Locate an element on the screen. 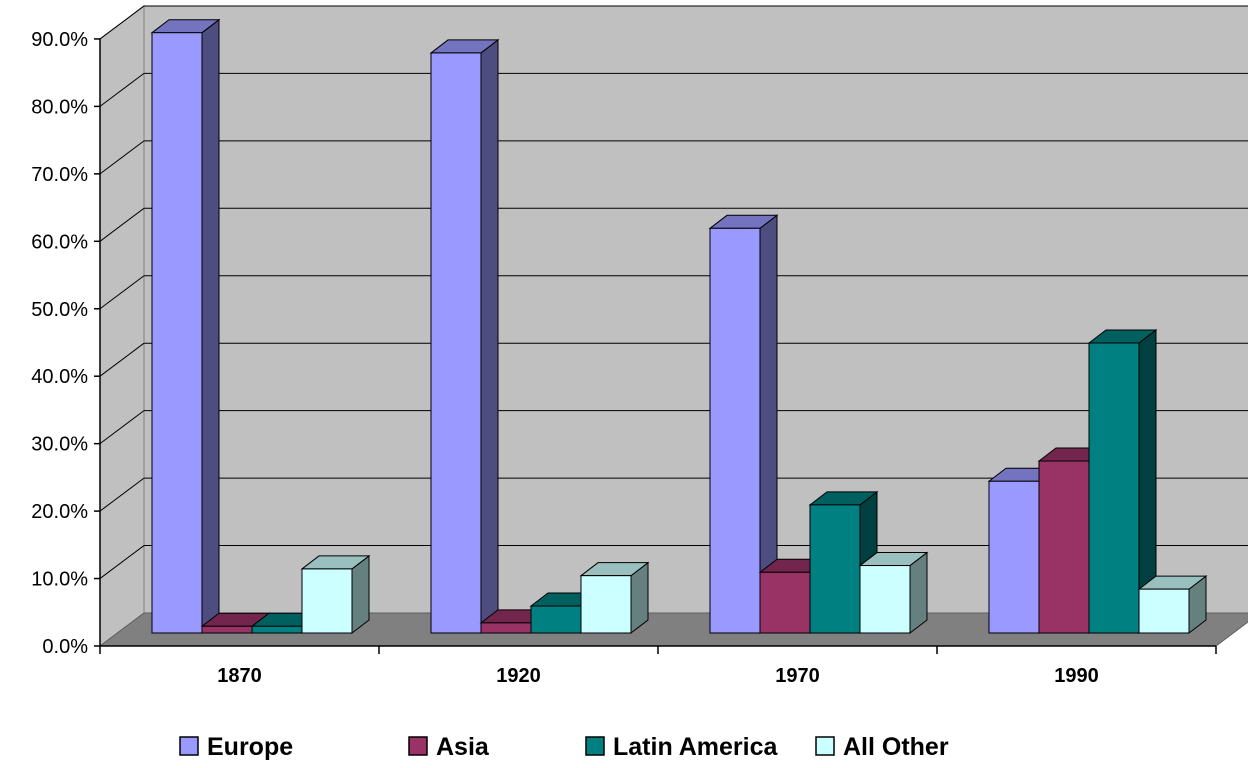  legend-label: Europe is located at coordinates (250, 747).